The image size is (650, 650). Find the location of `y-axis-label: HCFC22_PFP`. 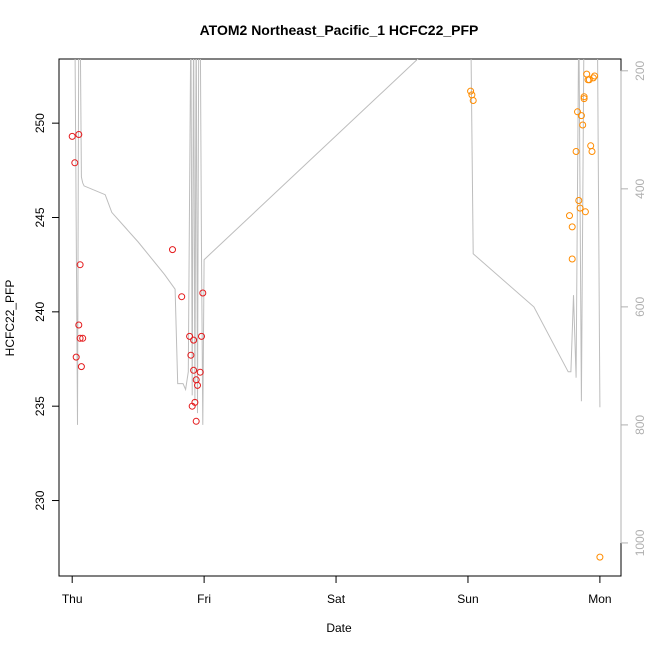

y-axis-label: HCFC22_PFP is located at coordinates (10, 318).